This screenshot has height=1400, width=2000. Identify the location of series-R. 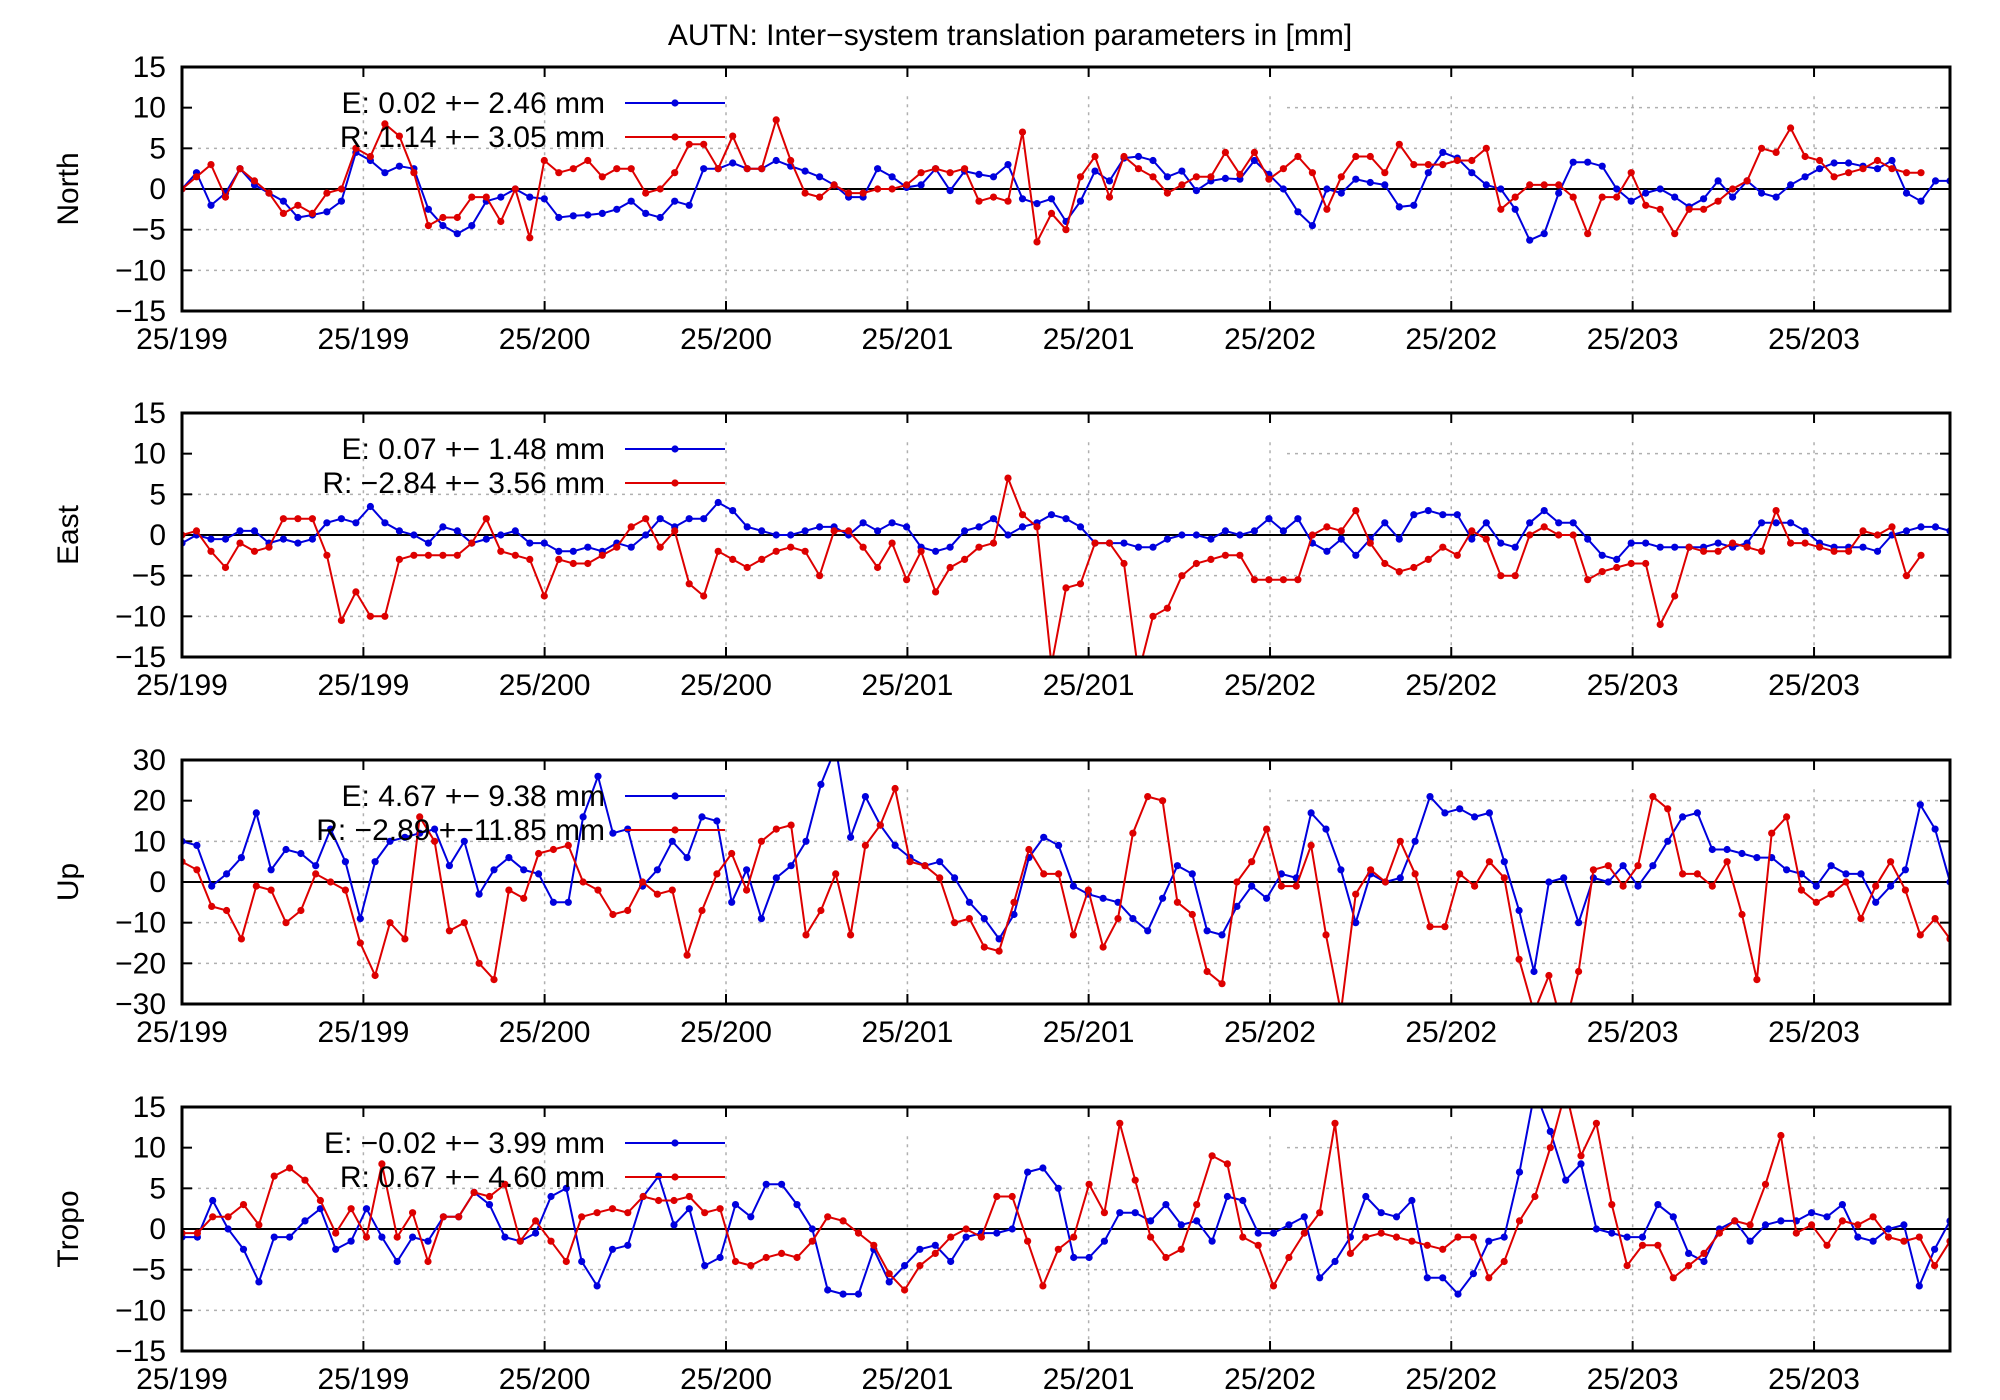
(1053, 181).